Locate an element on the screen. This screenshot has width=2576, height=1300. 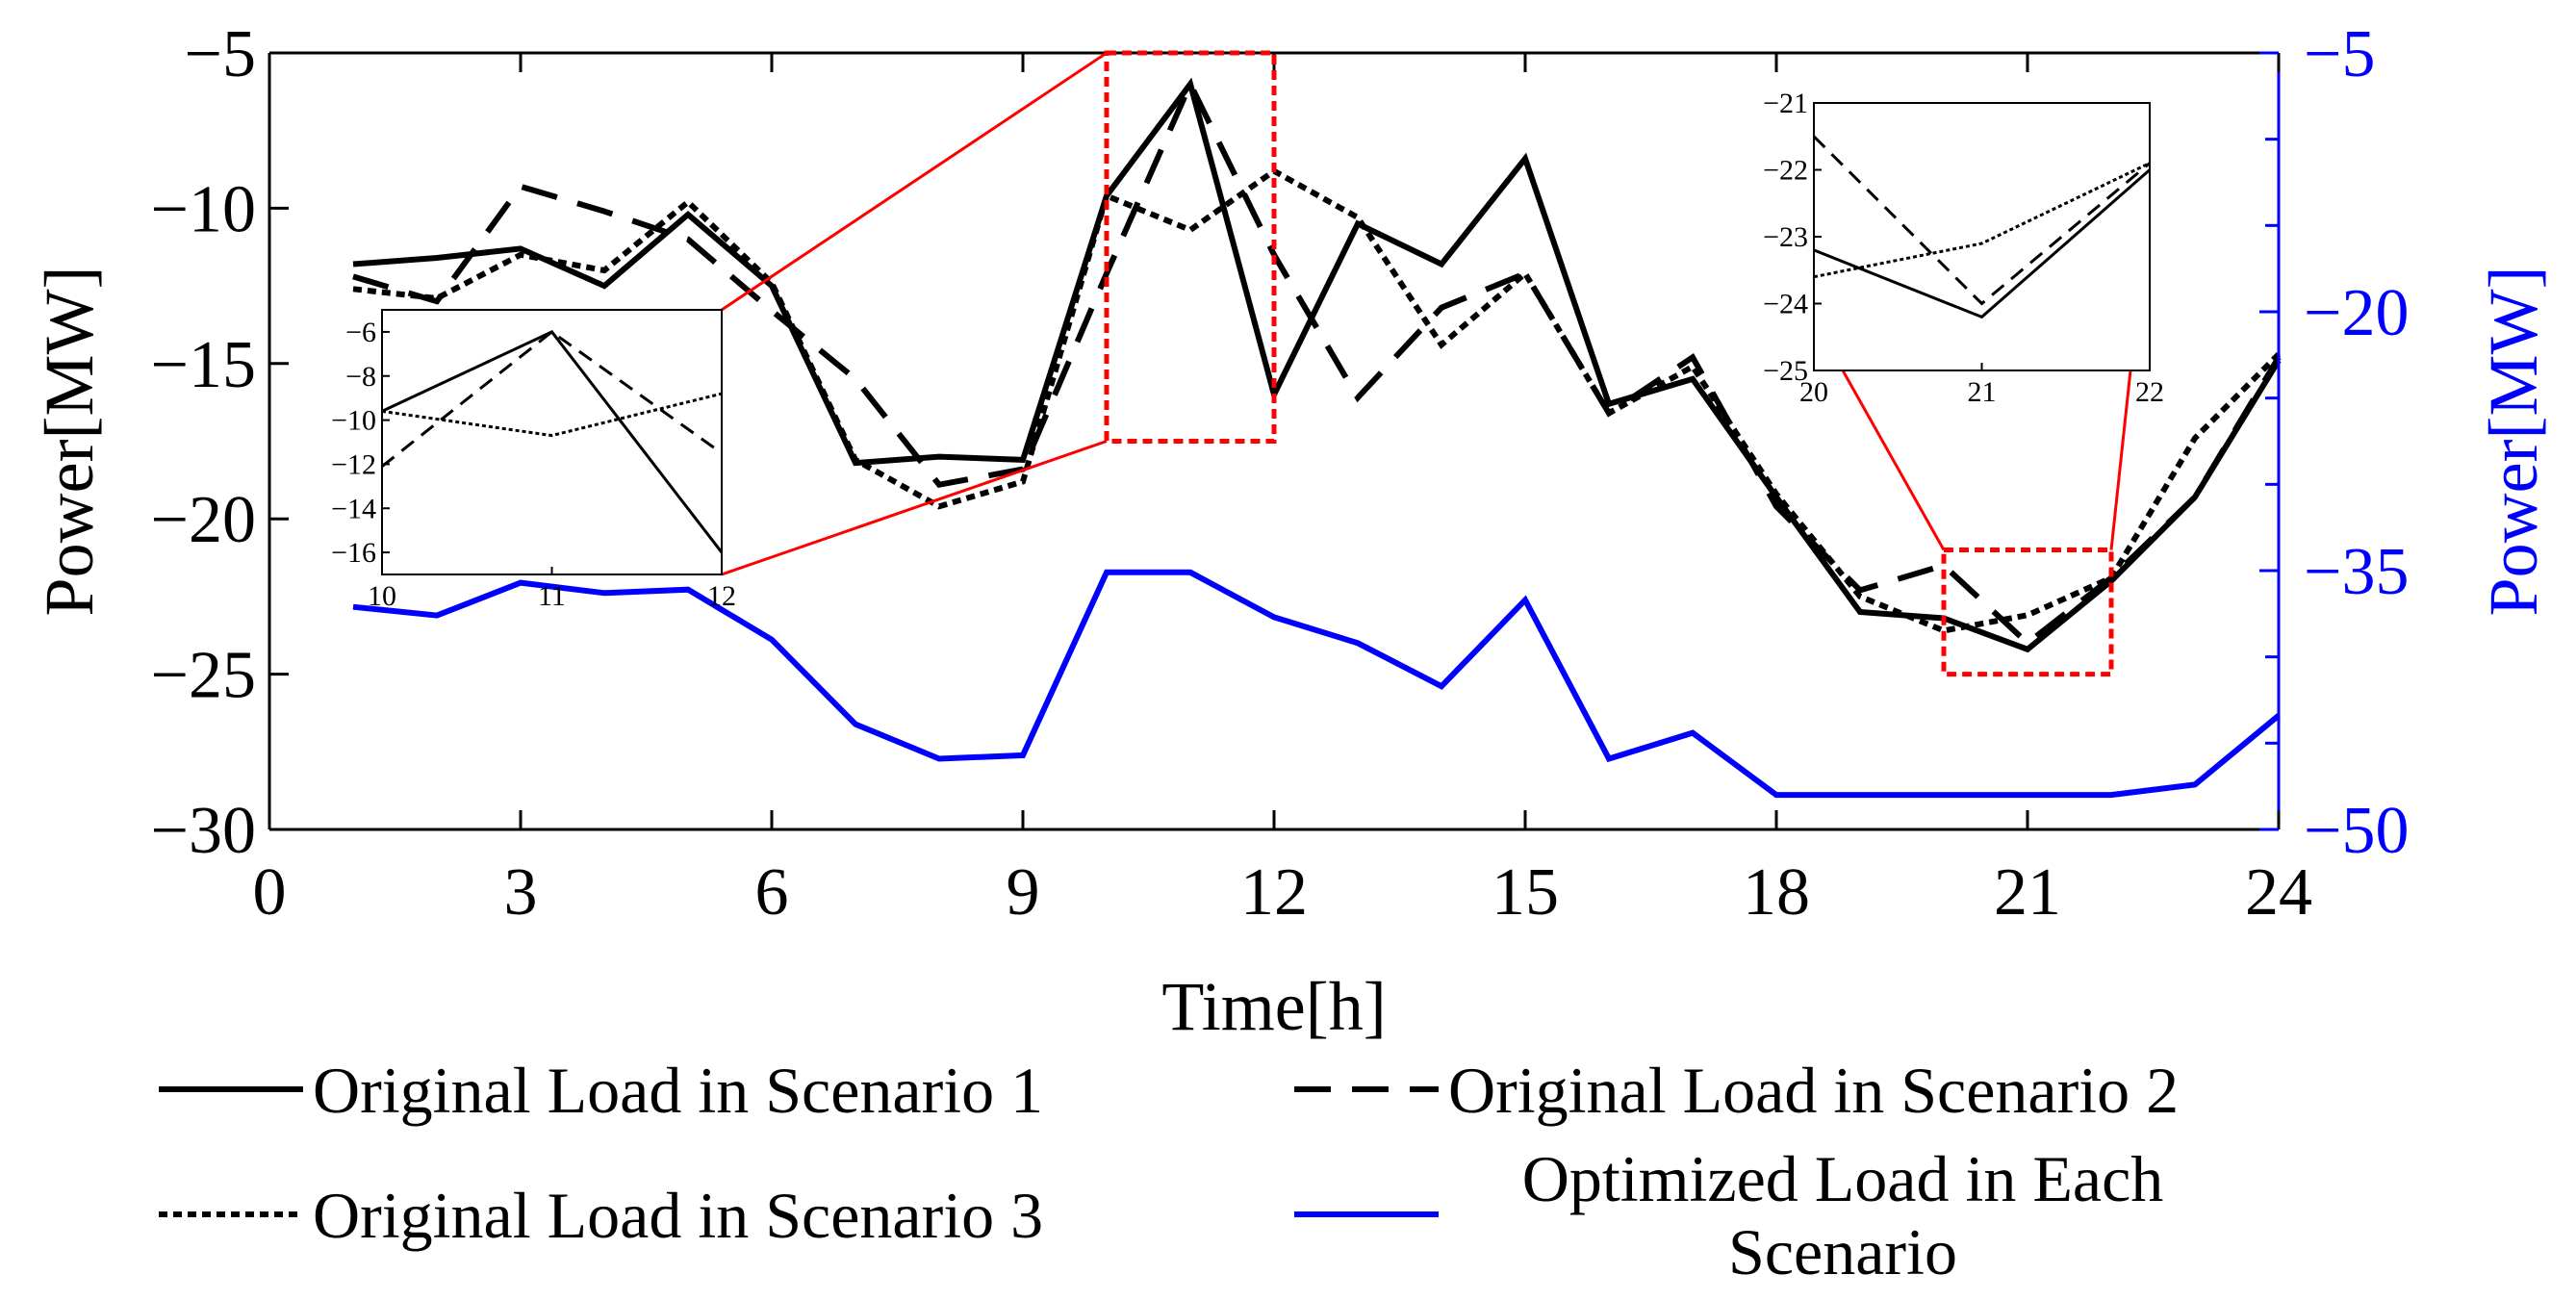
inset-y-tick-label: −16 is located at coordinates (353, 553).